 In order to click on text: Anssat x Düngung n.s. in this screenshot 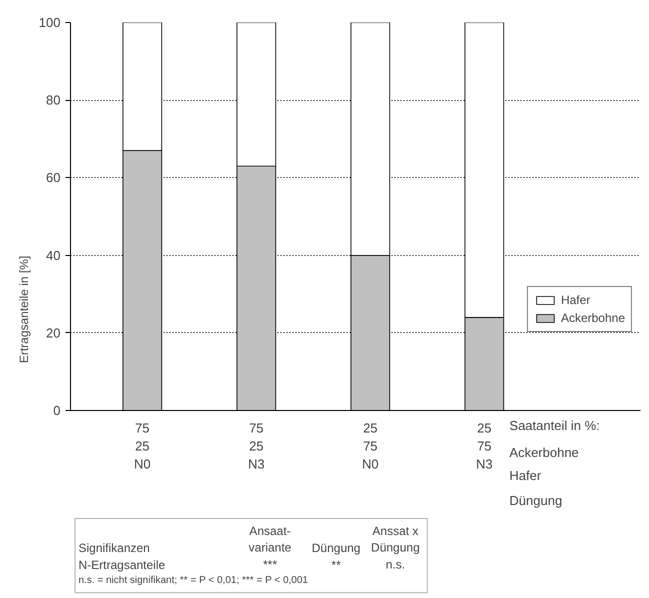, I will do `click(395, 548)`.